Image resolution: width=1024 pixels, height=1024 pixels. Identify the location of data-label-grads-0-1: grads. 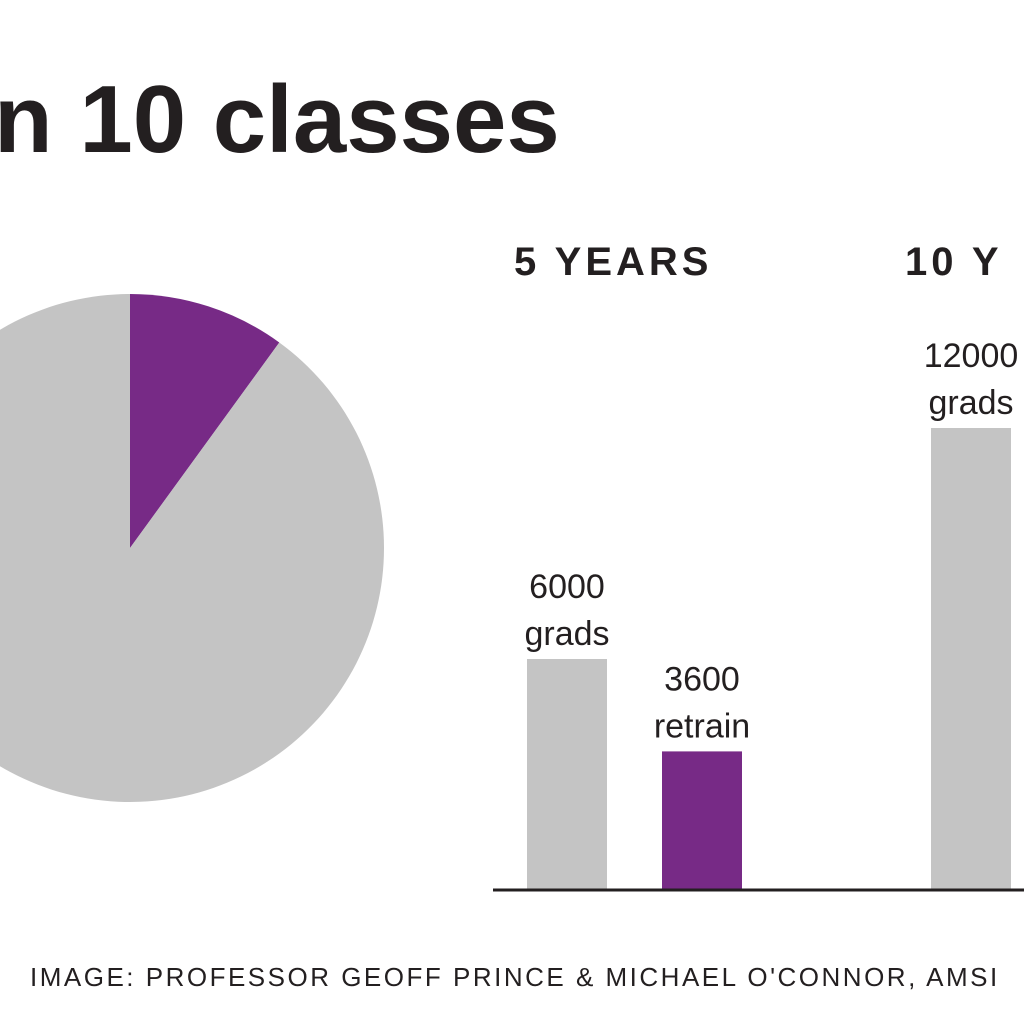
(566, 634).